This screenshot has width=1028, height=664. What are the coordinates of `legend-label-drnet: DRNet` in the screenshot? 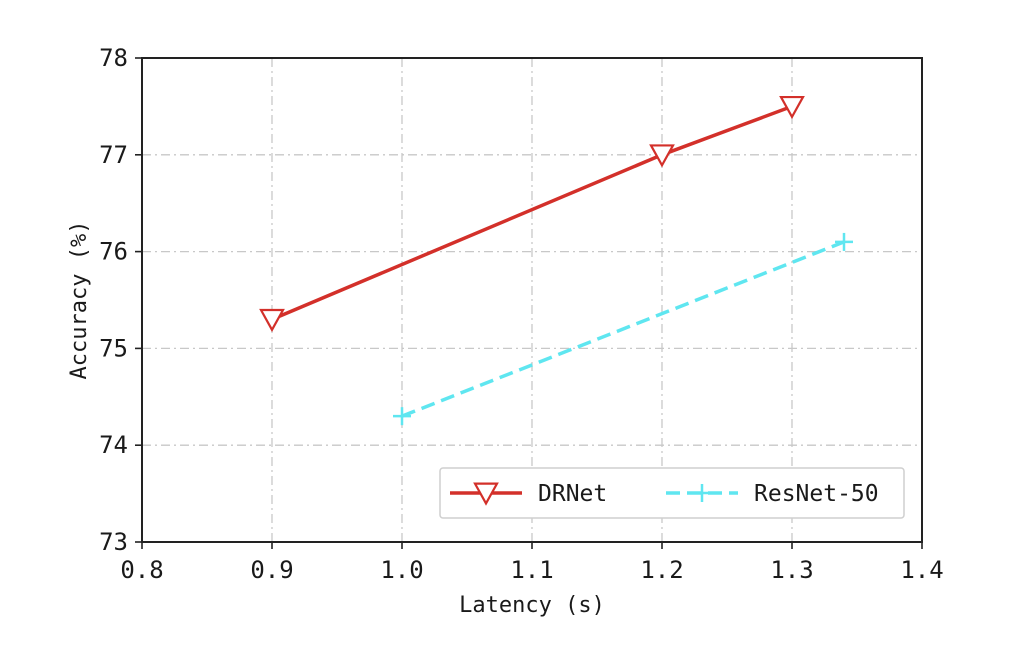 It's located at (572, 494).